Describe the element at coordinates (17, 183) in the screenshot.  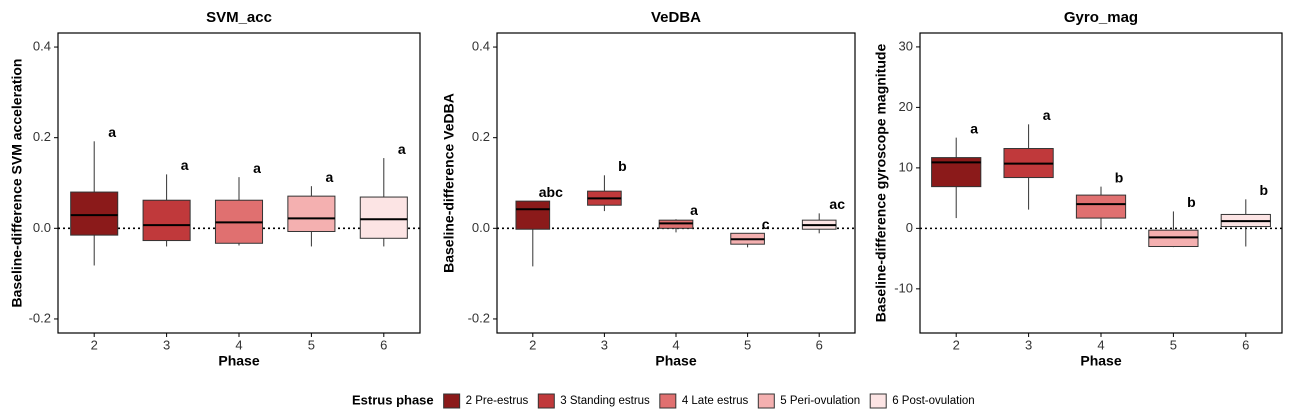
I see `y-axis-label: Baseline-difference SVM acceleration` at that location.